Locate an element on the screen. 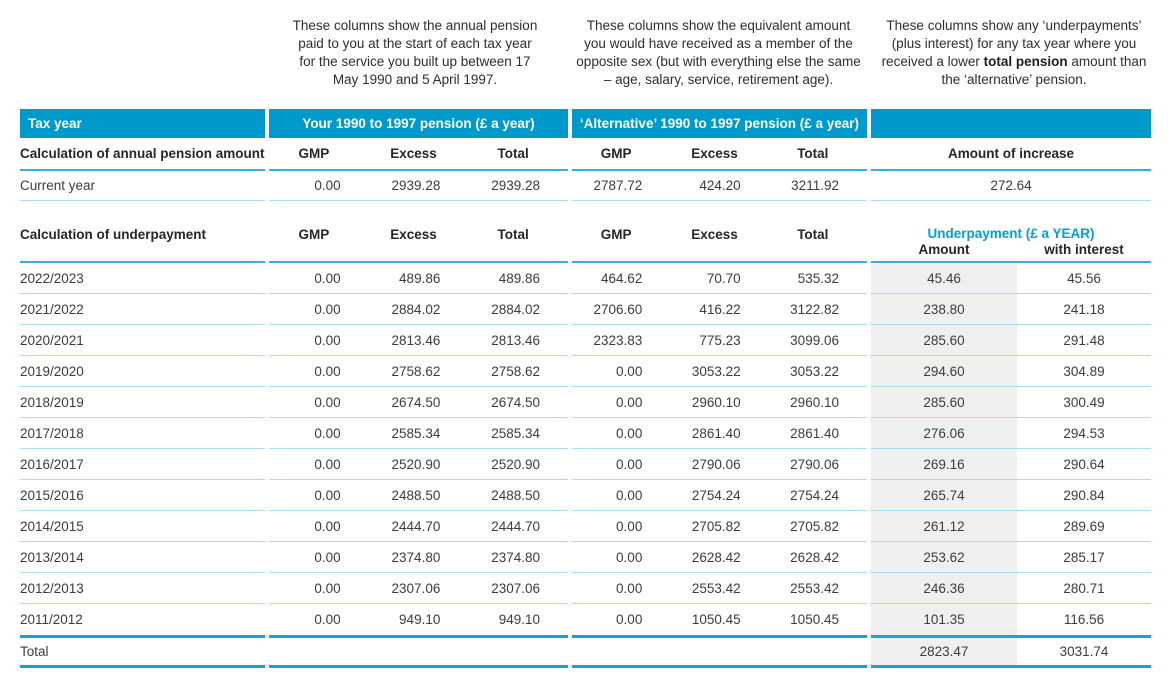 The width and height of the screenshot is (1168, 680). value-cell: 3211.92 is located at coordinates (815, 185).